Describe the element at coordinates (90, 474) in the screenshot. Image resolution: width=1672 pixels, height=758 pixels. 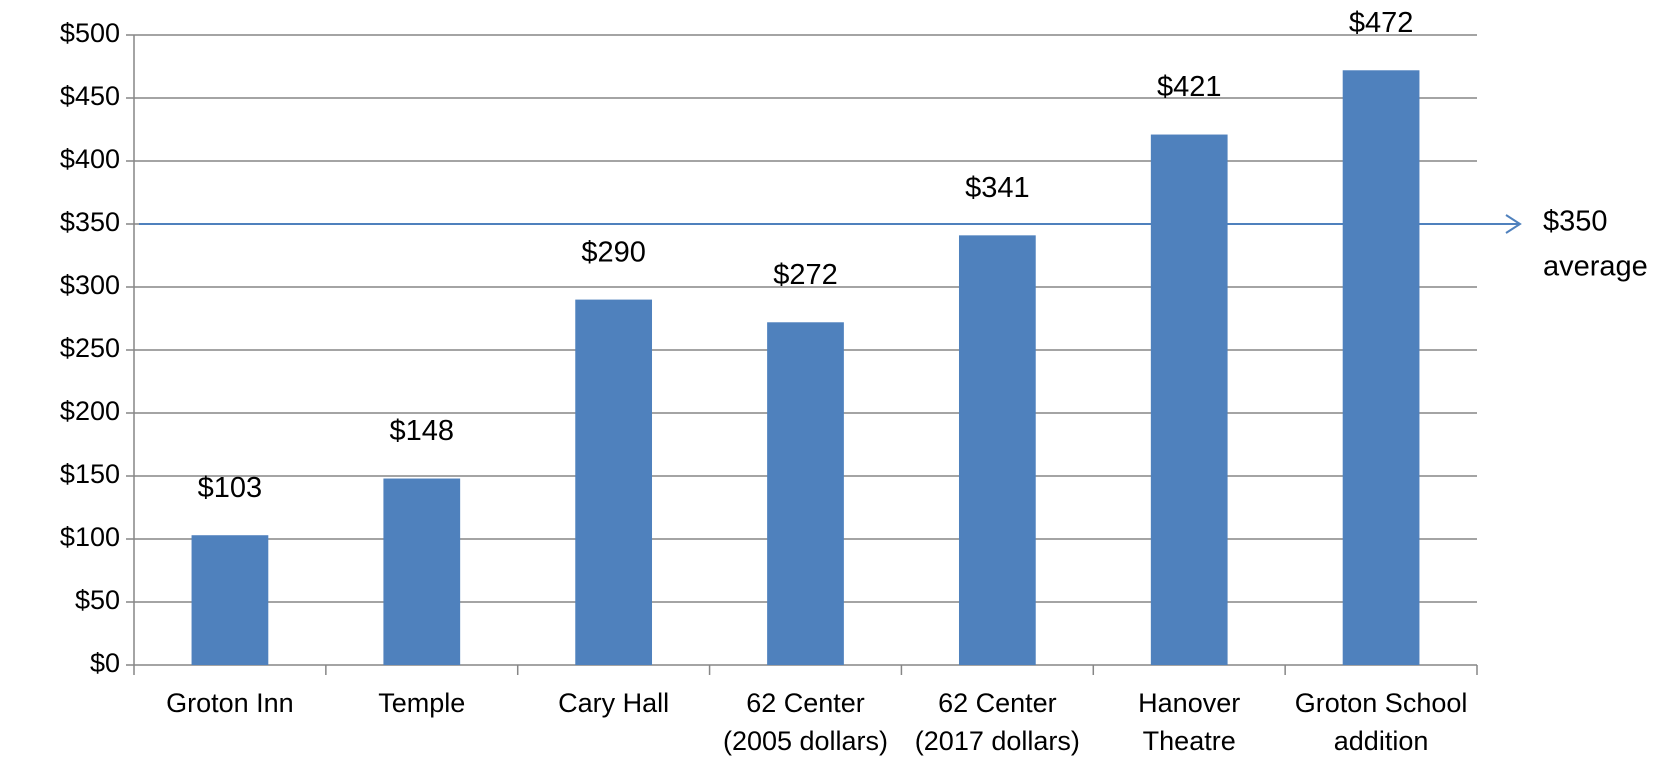
I see `y-tick-label: $150` at that location.